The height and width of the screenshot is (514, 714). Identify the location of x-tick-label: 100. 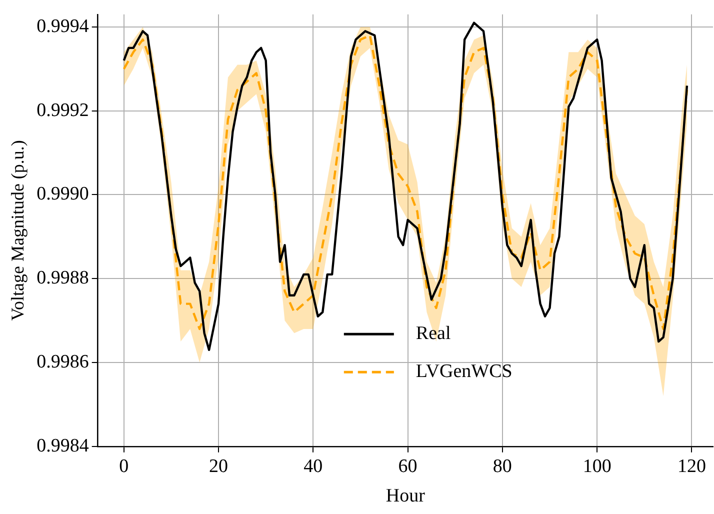
(597, 466).